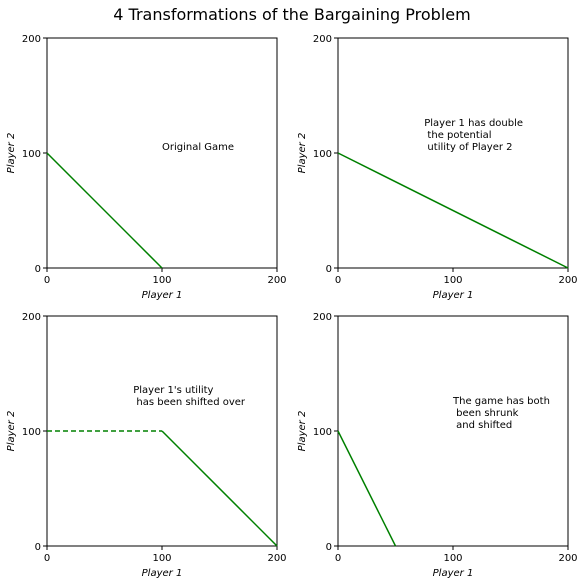  I want to click on annotation-line: Player 1's utility, so click(173, 390).